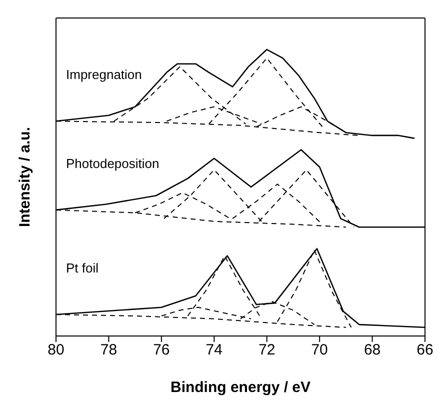 The width and height of the screenshot is (441, 407). Describe the element at coordinates (25, 177) in the screenshot. I see `y-axis-title: Intensity / a.u.` at that location.